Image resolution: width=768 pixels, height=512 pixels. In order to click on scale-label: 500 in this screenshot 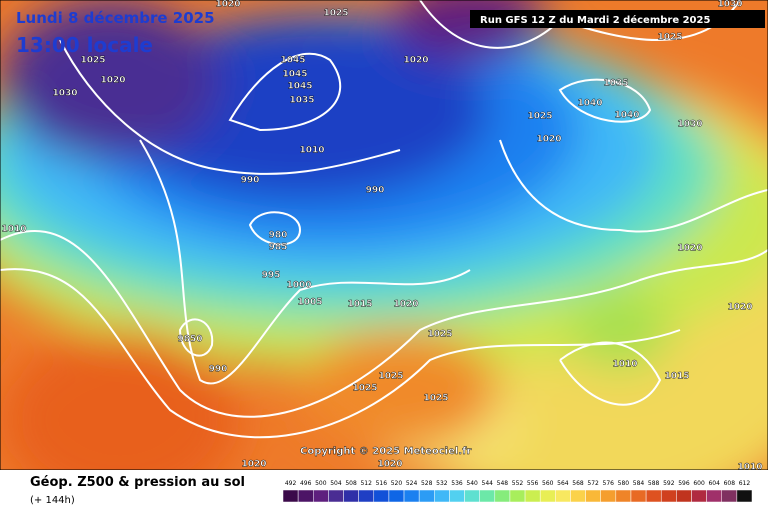, I will do `click(321, 483)`.